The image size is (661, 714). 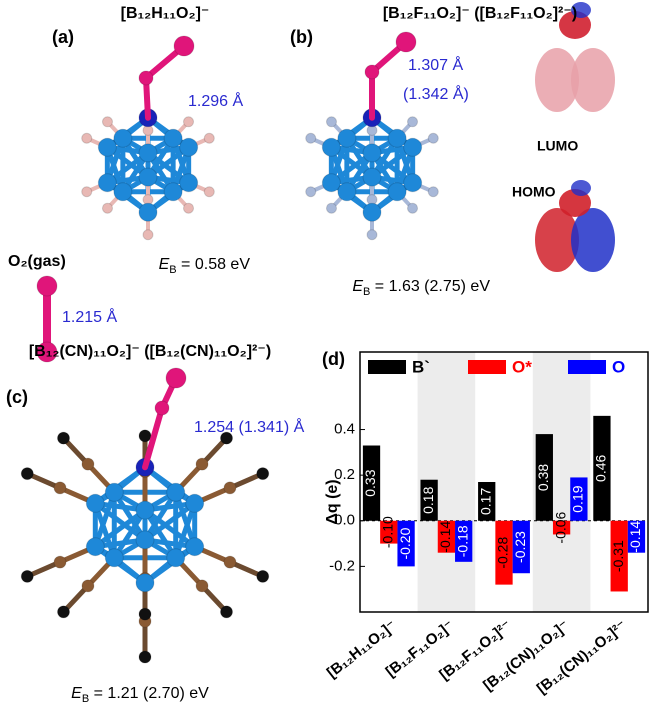 What do you see at coordinates (89, 316) in the screenshot?
I see `gas-bond: 1.215 Å` at bounding box center [89, 316].